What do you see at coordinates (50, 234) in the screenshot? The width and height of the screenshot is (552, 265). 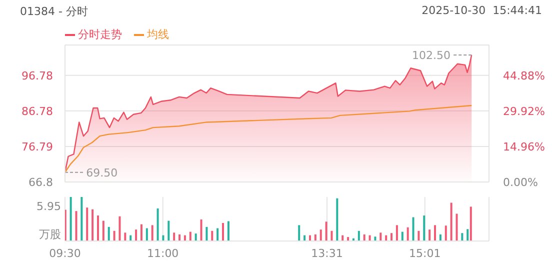 I see `y-axis-title: 万股` at bounding box center [50, 234].